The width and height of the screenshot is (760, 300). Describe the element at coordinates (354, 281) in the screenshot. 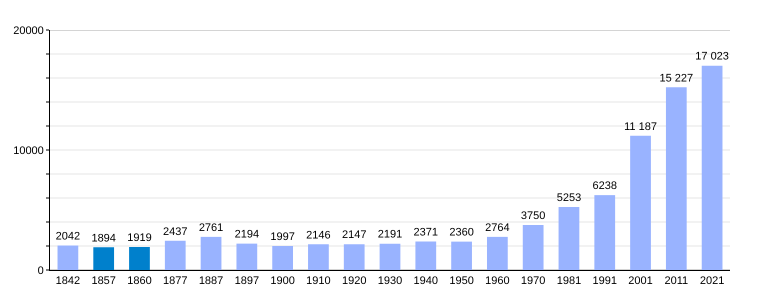

I see `x-tick-label: 1920` at that location.